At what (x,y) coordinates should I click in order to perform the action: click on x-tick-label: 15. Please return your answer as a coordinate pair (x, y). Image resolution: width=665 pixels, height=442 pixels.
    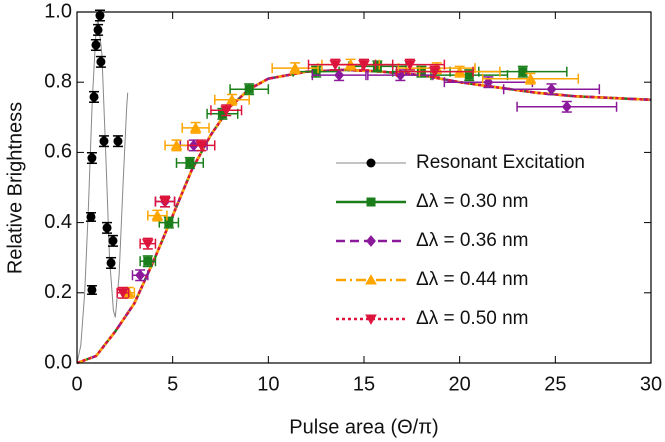
    Looking at the image, I should click on (364, 384).